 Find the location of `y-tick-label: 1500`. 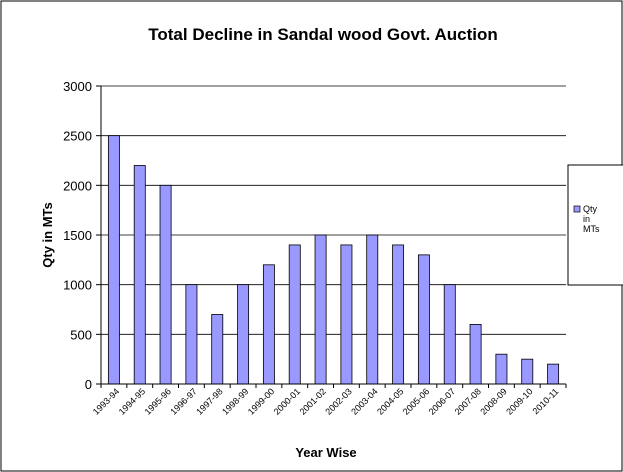

y-tick-label: 1500 is located at coordinates (77, 235).